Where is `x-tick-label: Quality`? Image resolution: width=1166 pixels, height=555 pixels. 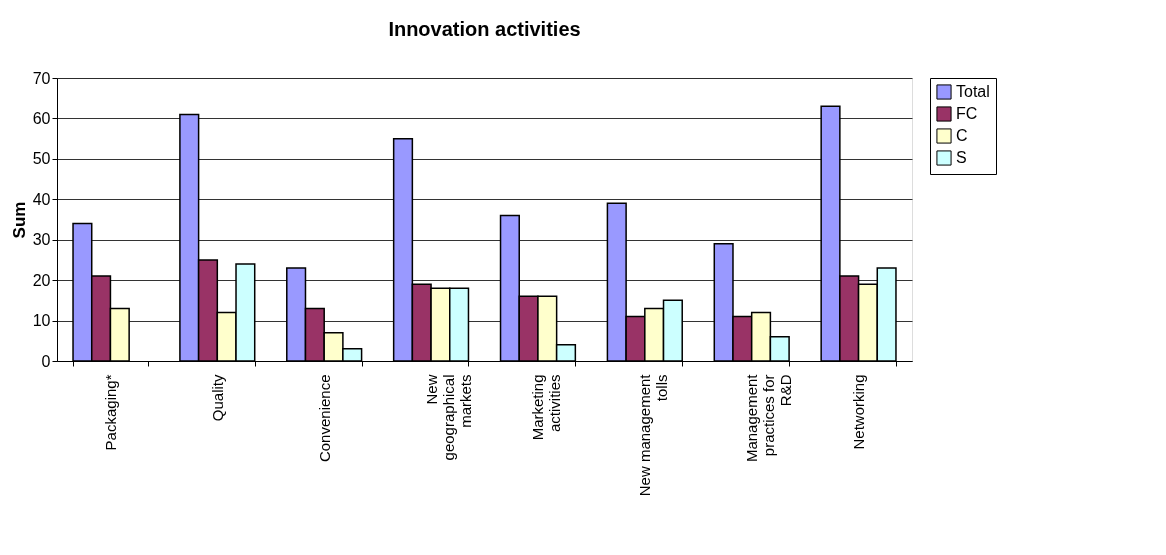
x-tick-label: Quality is located at coordinates (217, 398).